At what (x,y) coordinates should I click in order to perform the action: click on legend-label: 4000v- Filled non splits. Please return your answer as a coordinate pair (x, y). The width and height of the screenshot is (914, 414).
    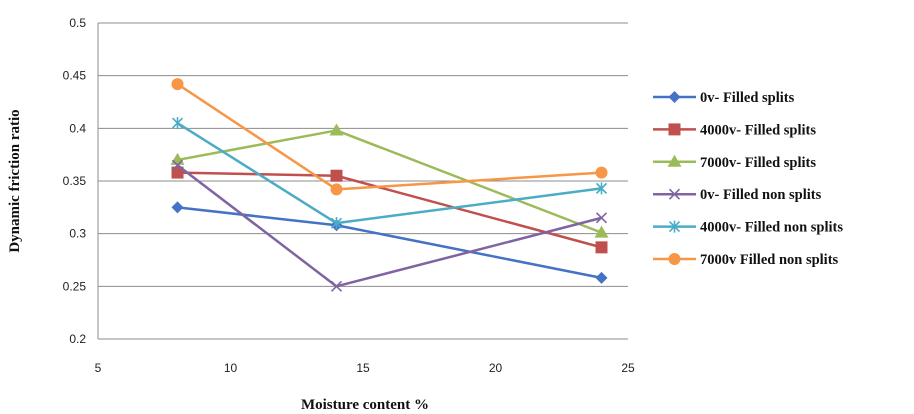
    Looking at the image, I should click on (771, 228).